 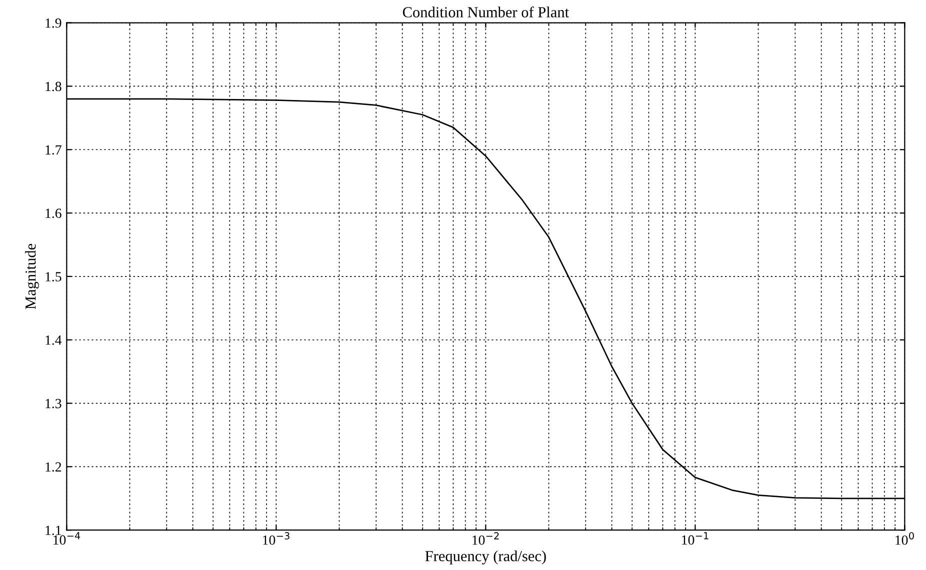 What do you see at coordinates (54, 150) in the screenshot?
I see `y-tick-label: 1.7` at bounding box center [54, 150].